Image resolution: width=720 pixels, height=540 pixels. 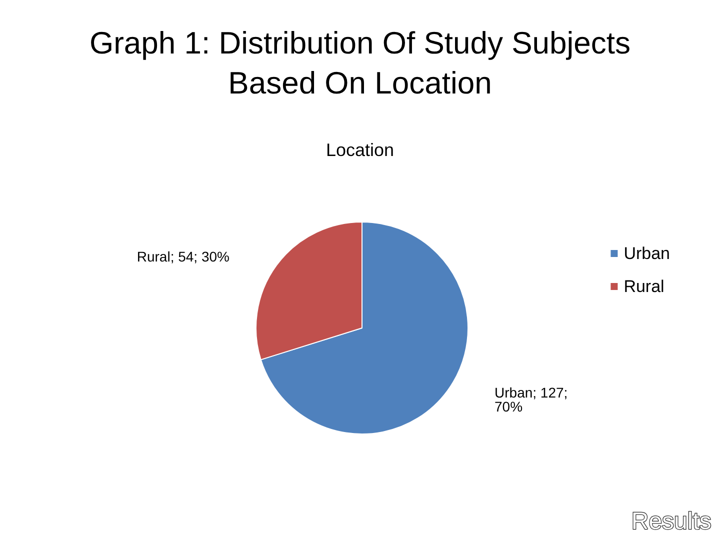 I want to click on legend-label: Rural, so click(x=644, y=286).